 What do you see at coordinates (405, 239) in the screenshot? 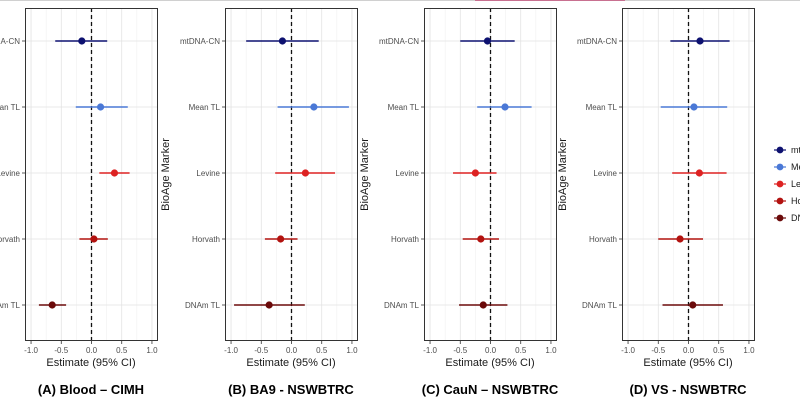
I see `panel-c-y-tick-label-horvath: Horvath` at bounding box center [405, 239].